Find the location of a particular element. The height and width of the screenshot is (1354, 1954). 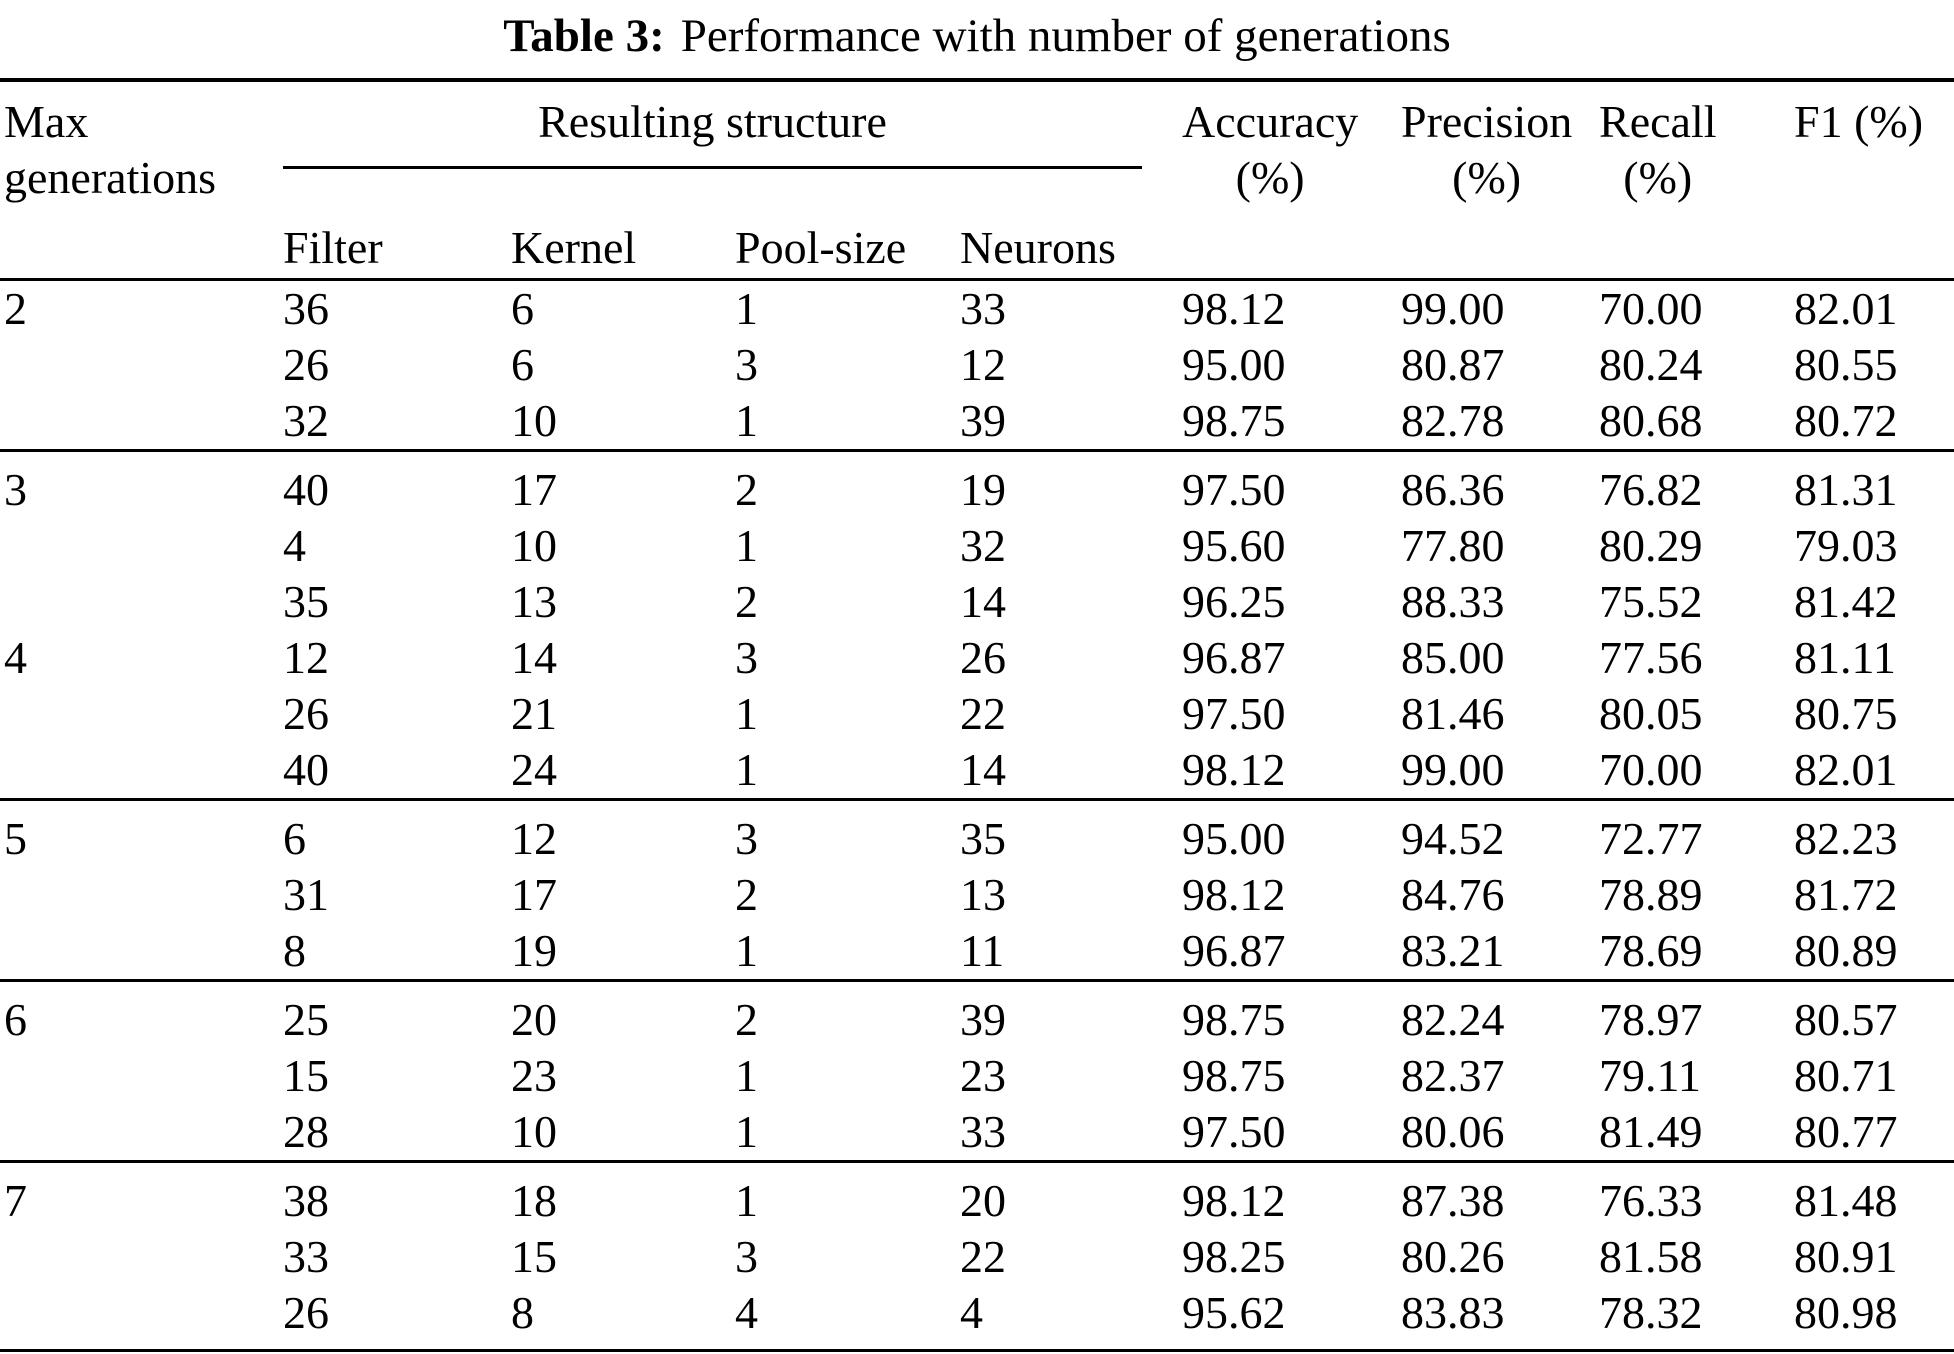

accuracy-cell: 96.87 is located at coordinates (1234, 950).